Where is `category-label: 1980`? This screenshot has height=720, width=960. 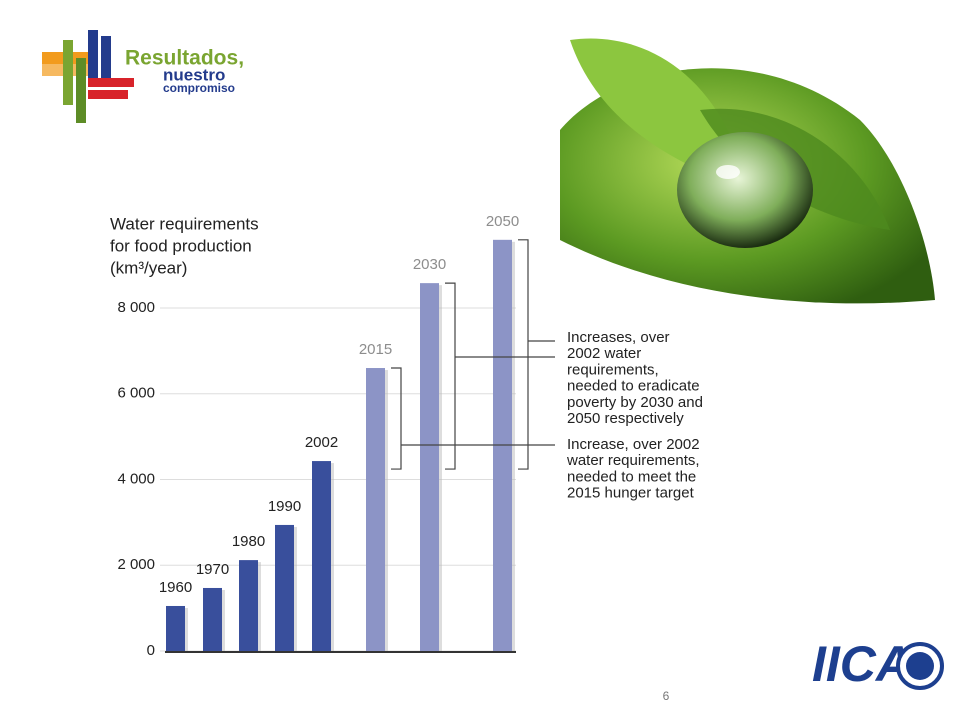 category-label: 1980 is located at coordinates (248, 541).